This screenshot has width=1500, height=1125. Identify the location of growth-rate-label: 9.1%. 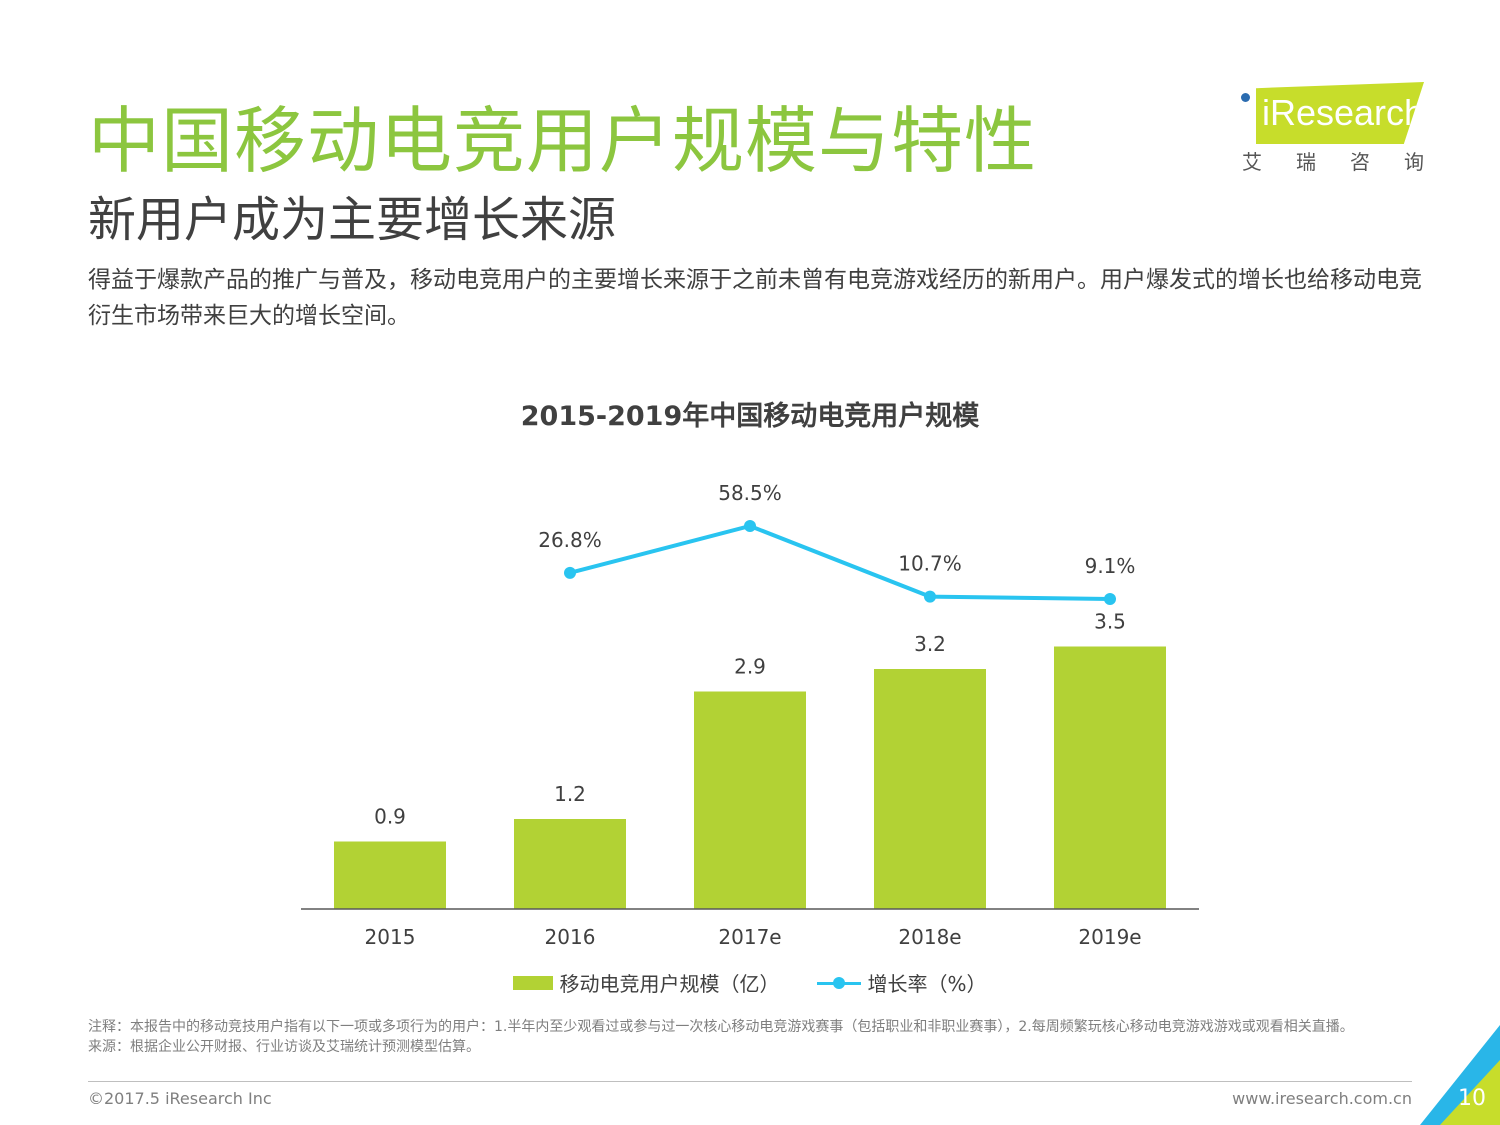
(1110, 566).